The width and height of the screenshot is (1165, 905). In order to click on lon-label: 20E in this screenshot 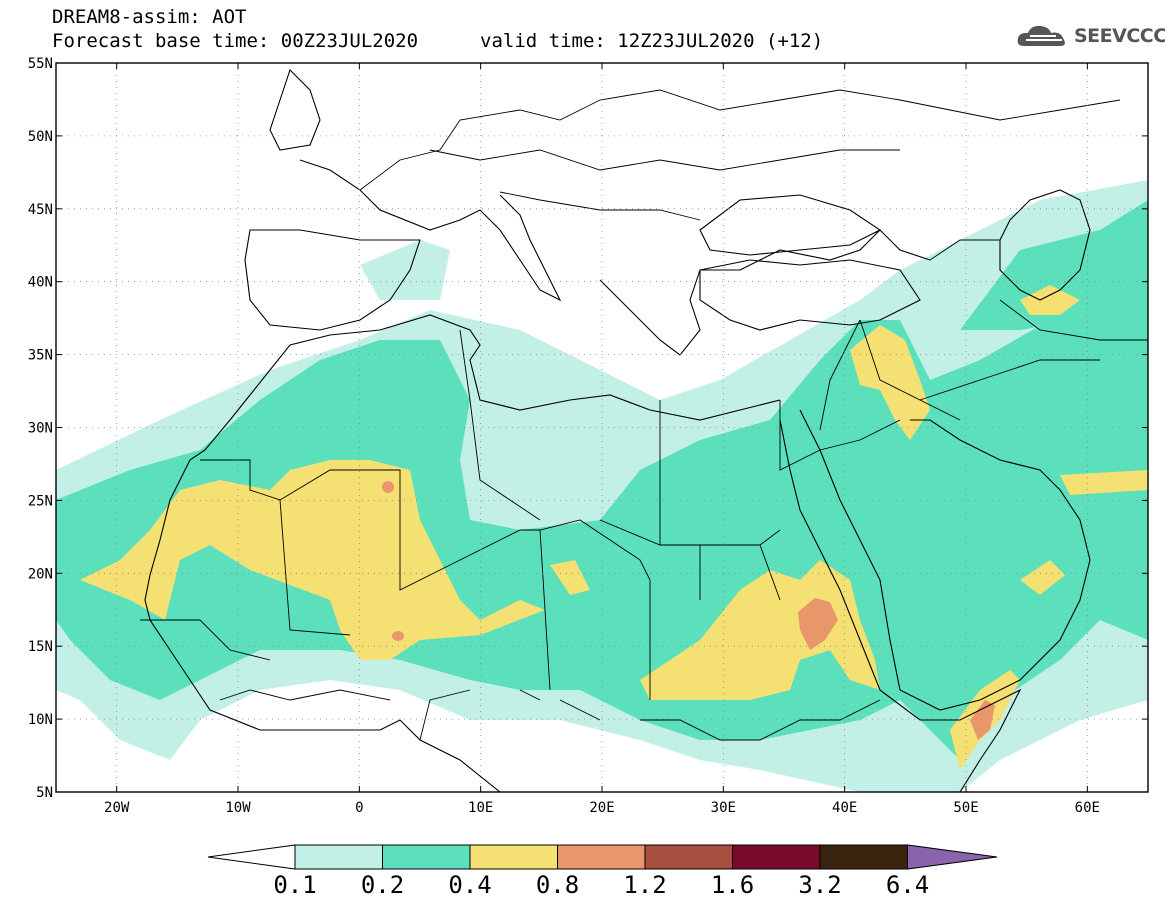, I will do `click(601, 808)`.